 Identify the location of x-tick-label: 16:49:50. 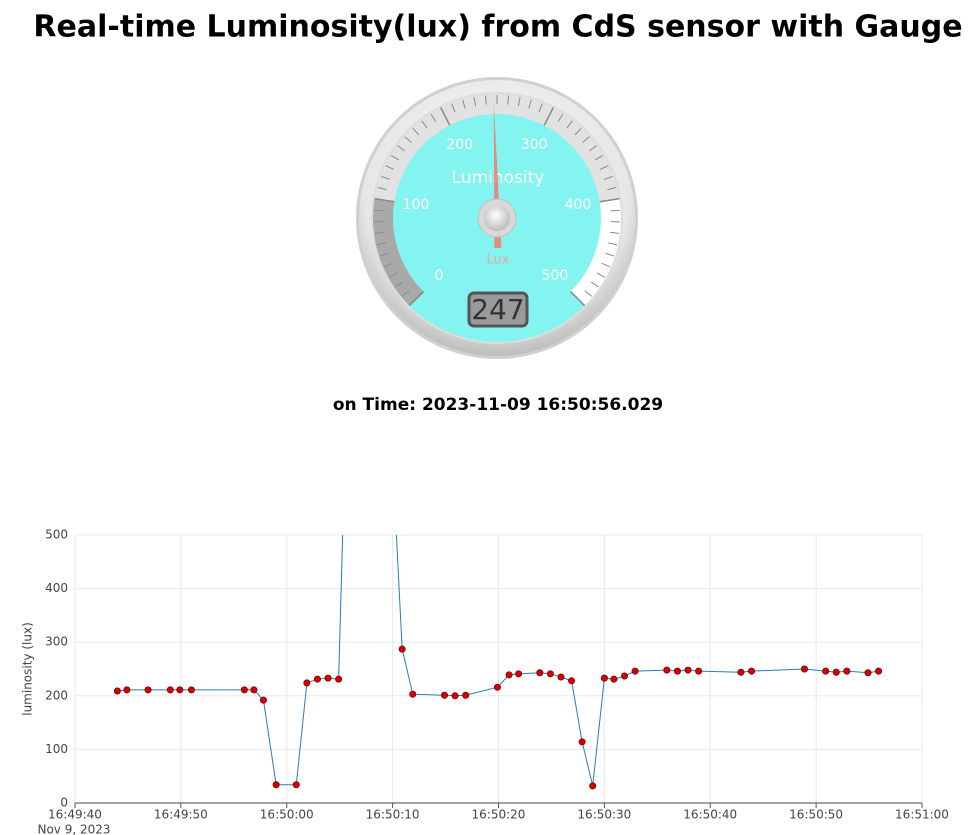
(181, 815).